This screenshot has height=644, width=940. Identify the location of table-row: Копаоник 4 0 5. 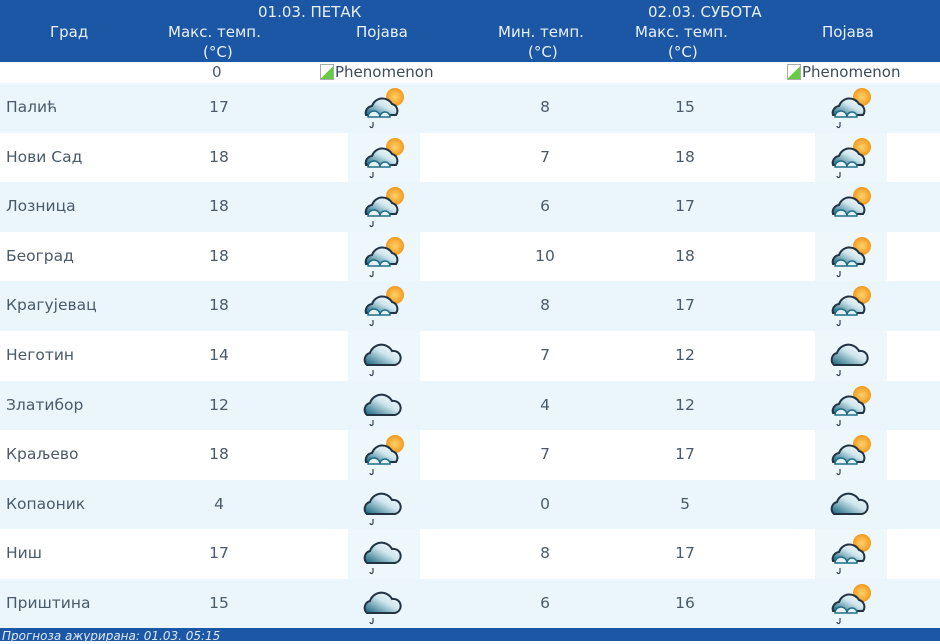
(470, 504).